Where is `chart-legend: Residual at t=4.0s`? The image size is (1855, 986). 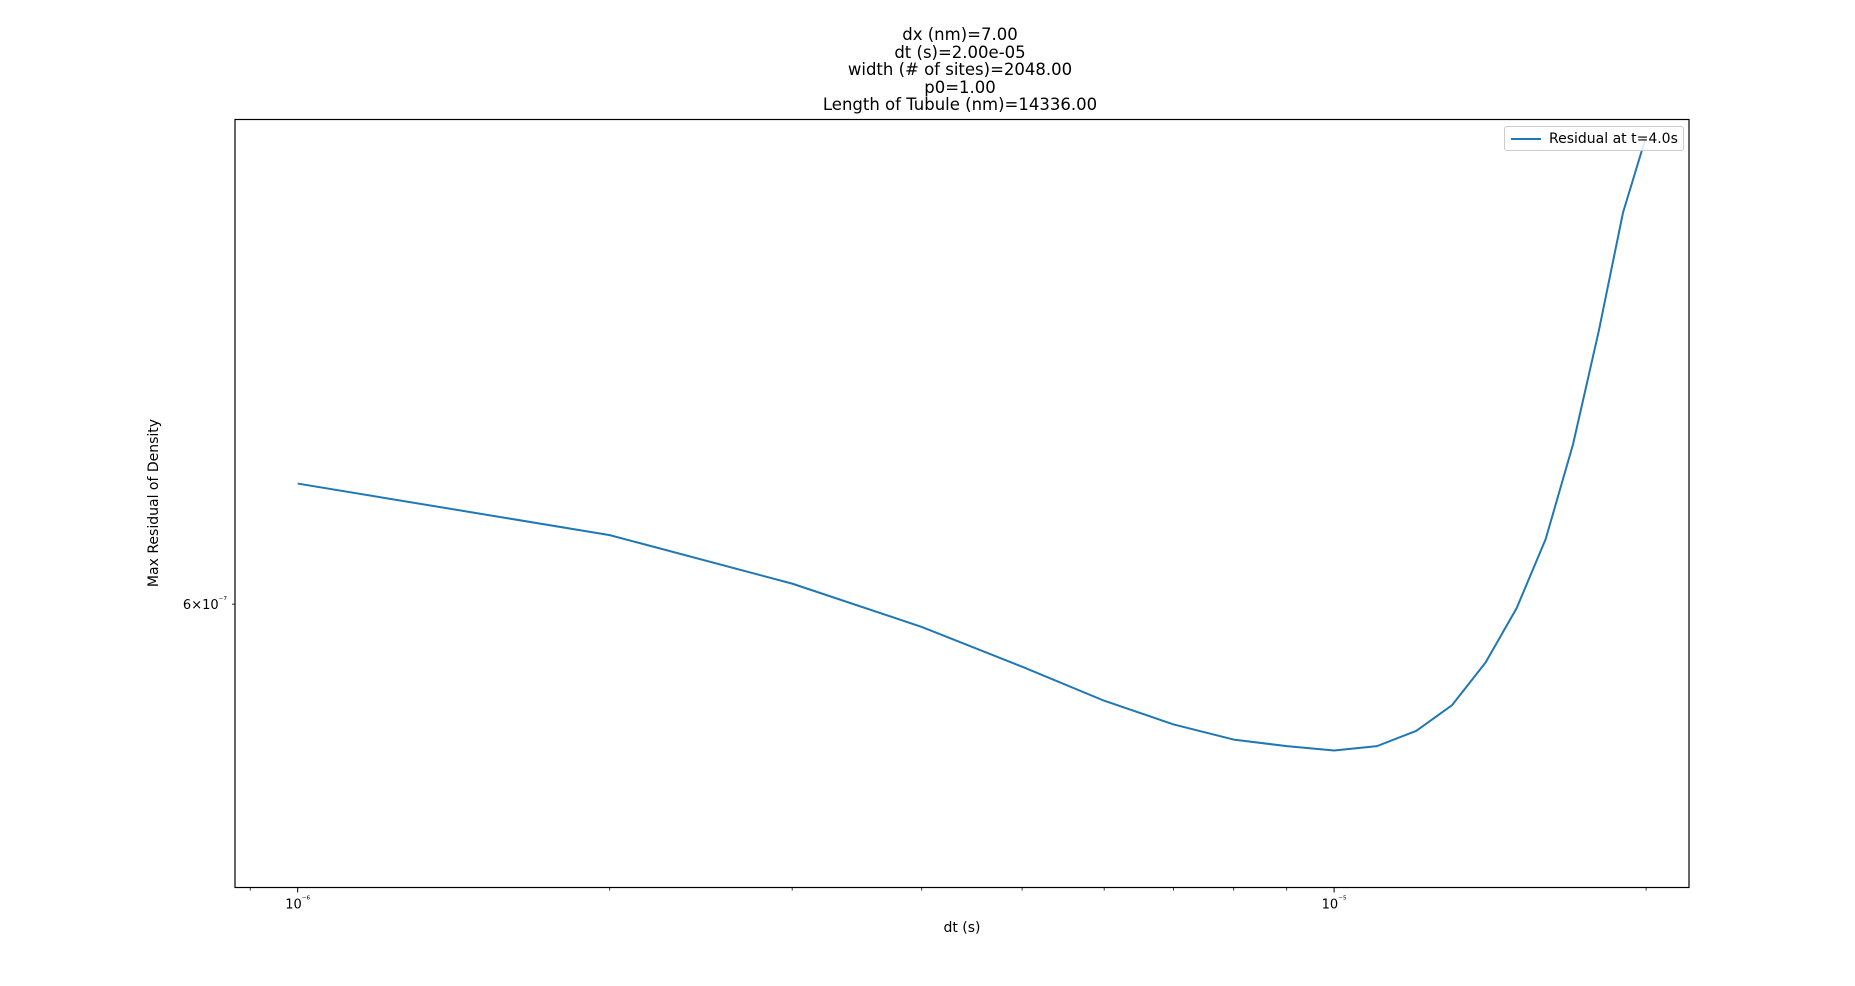
chart-legend: Residual at t=4.0s is located at coordinates (1594, 138).